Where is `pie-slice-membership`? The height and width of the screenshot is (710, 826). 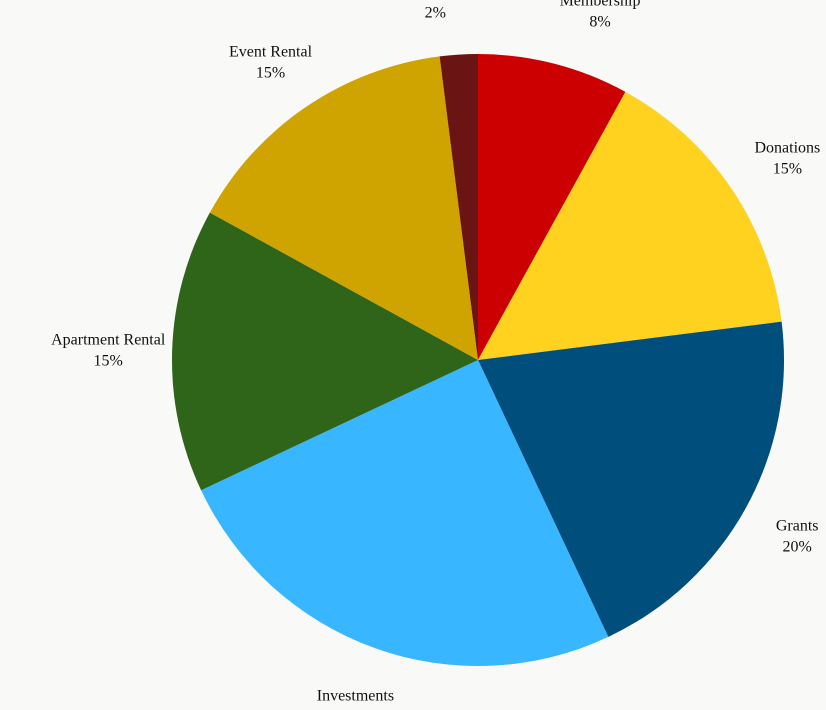 pie-slice-membership is located at coordinates (552, 207).